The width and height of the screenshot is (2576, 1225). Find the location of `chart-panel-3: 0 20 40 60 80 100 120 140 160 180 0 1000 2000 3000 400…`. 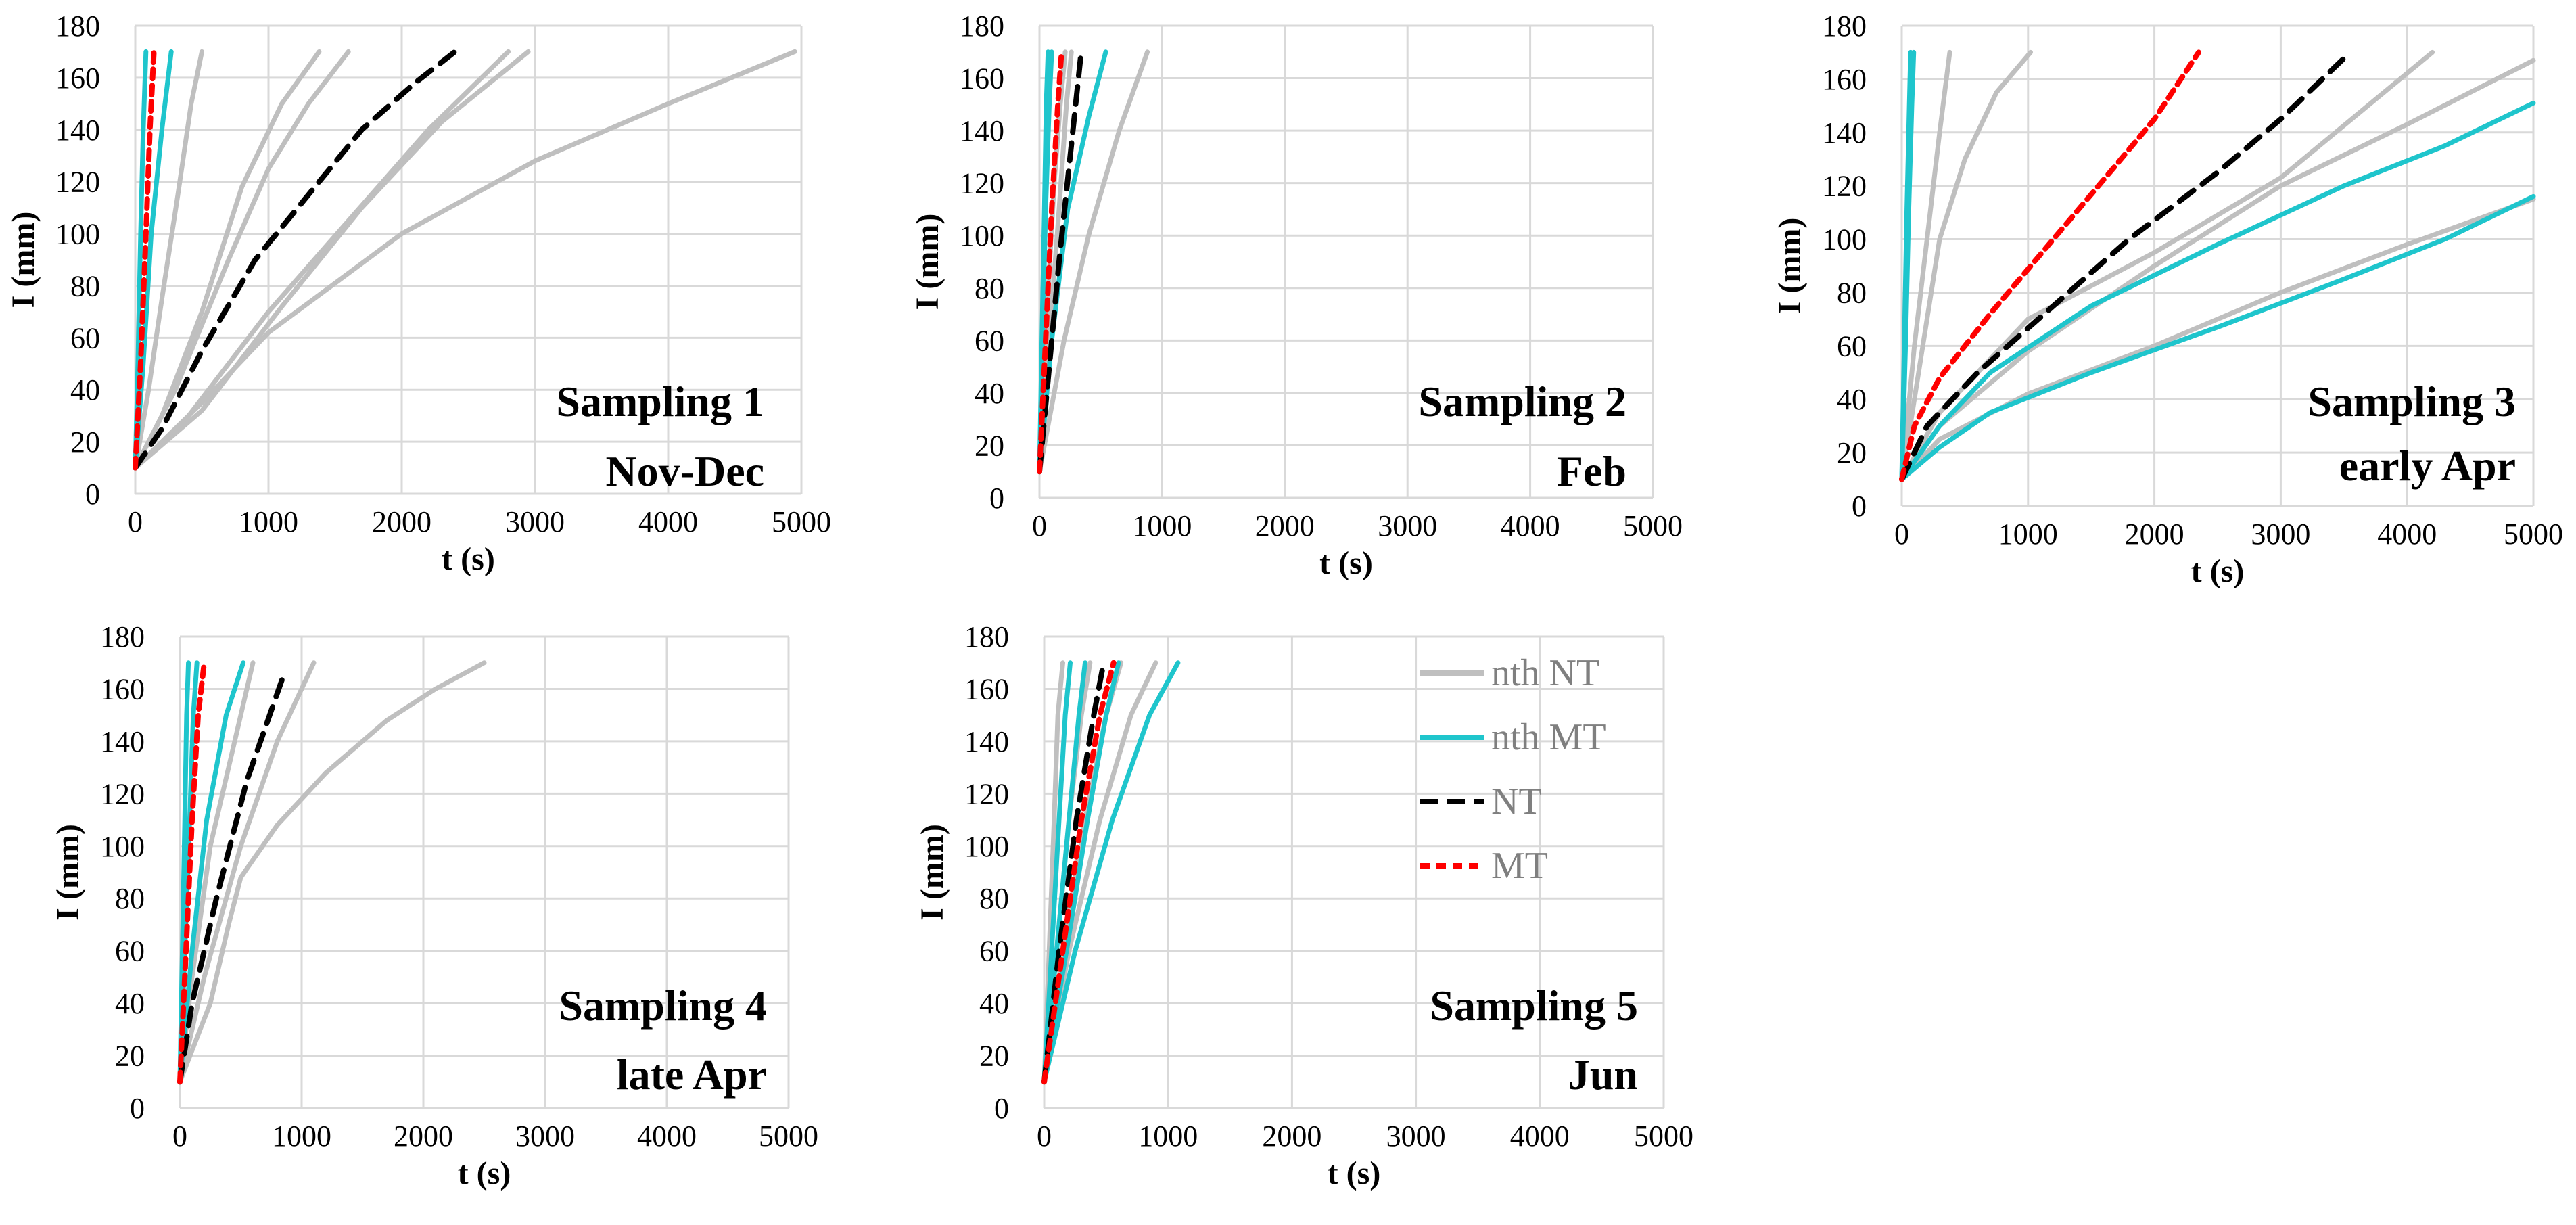

chart-panel-3: 0 20 40 60 80 100 120 140 160 180 0 1000 2000 3000 400… is located at coordinates (2167, 299).